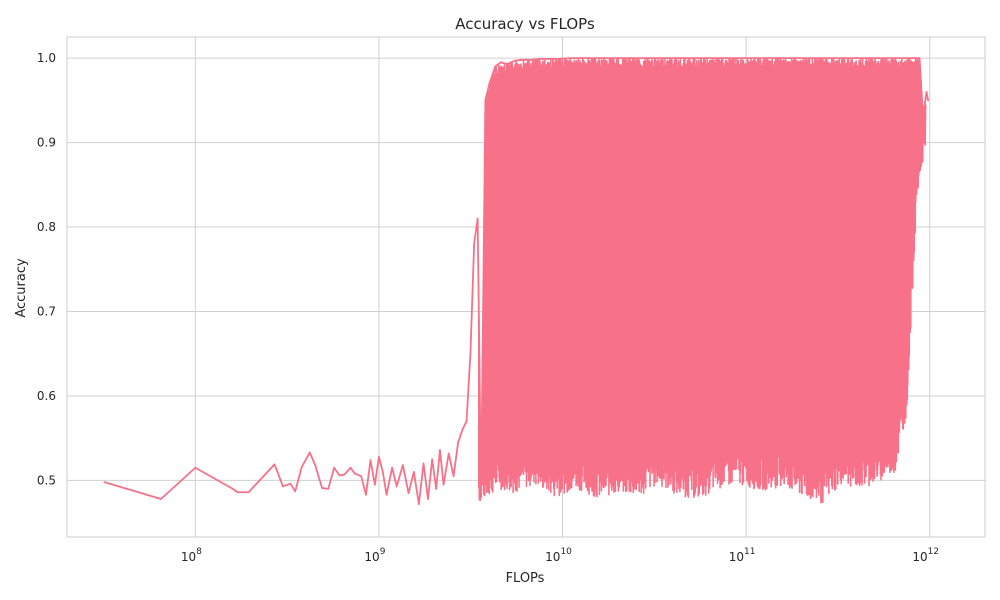 The height and width of the screenshot is (600, 1000). I want to click on y-tick-label: 0.7, so click(46, 311).